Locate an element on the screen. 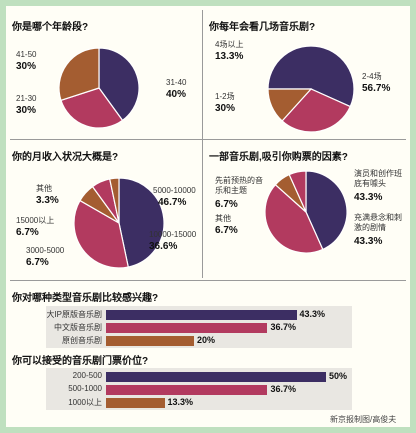  value-2-4: 56.7% is located at coordinates (376, 88).